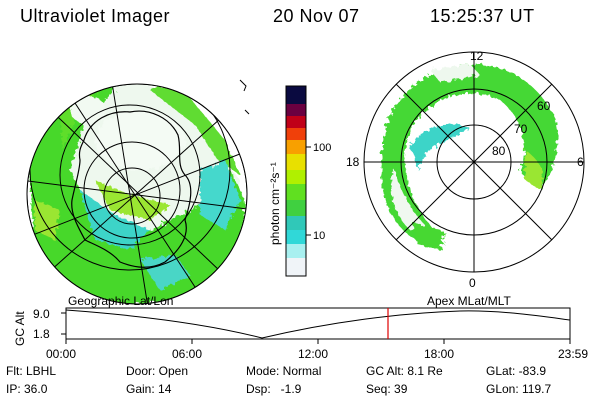  Describe the element at coordinates (27, 389) in the screenshot. I see `info-ip: IP: 36.0` at that location.